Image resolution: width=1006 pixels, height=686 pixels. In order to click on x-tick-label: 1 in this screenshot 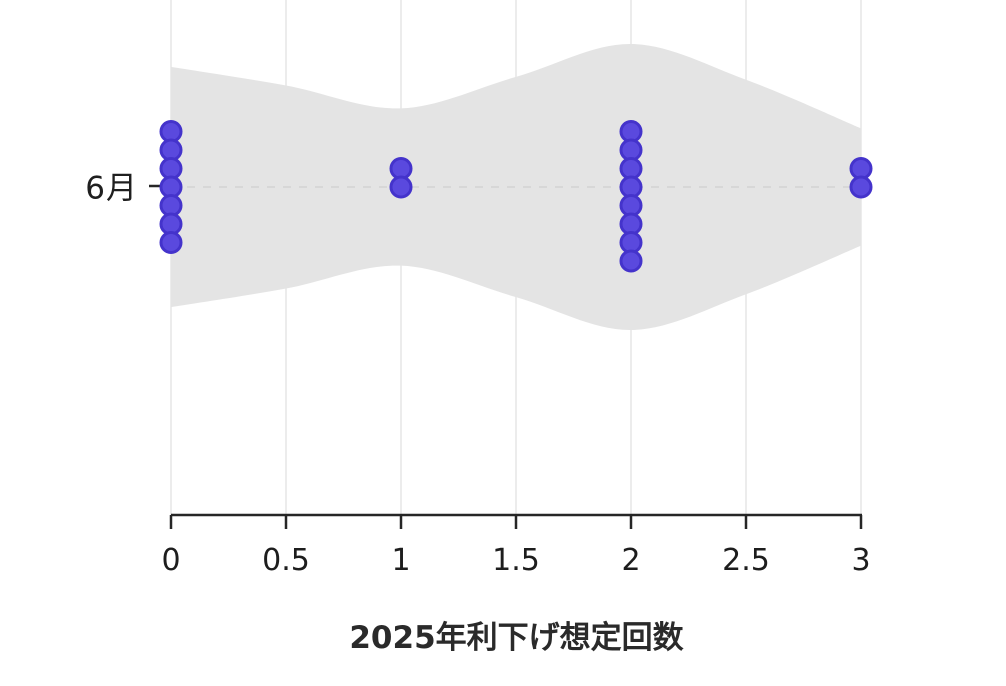, I will do `click(400, 560)`.